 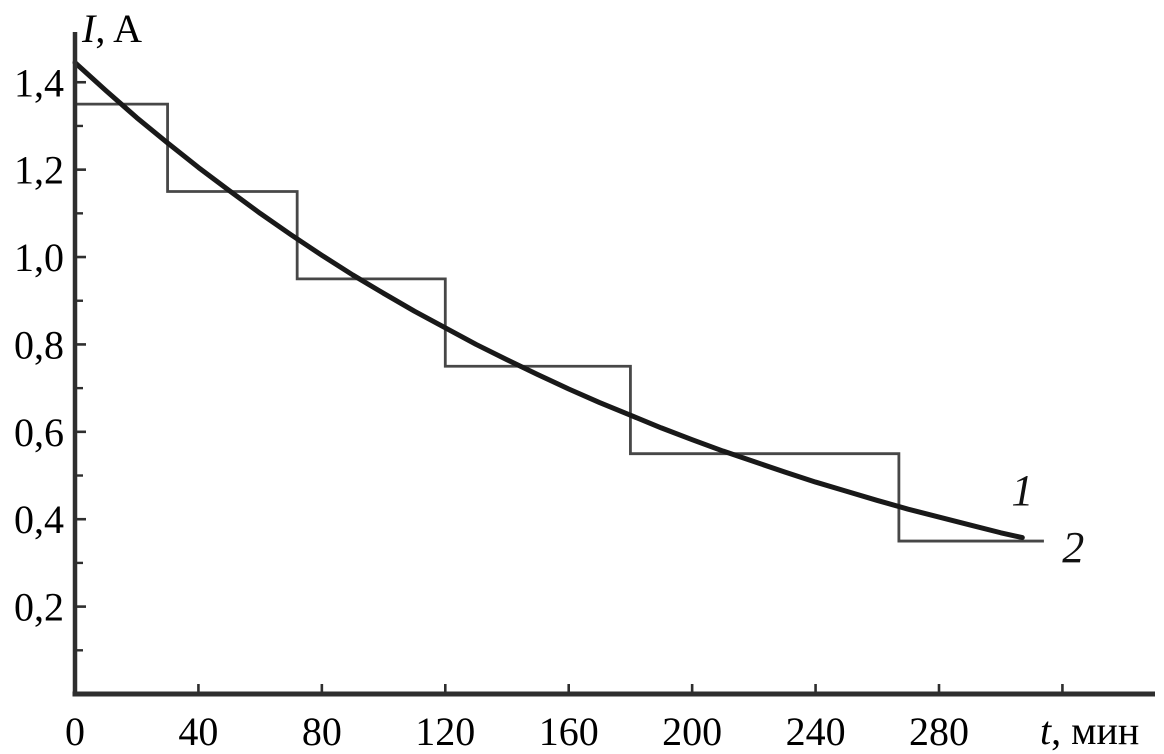 I want to click on y-tick-label: 0,8, so click(x=39, y=344).